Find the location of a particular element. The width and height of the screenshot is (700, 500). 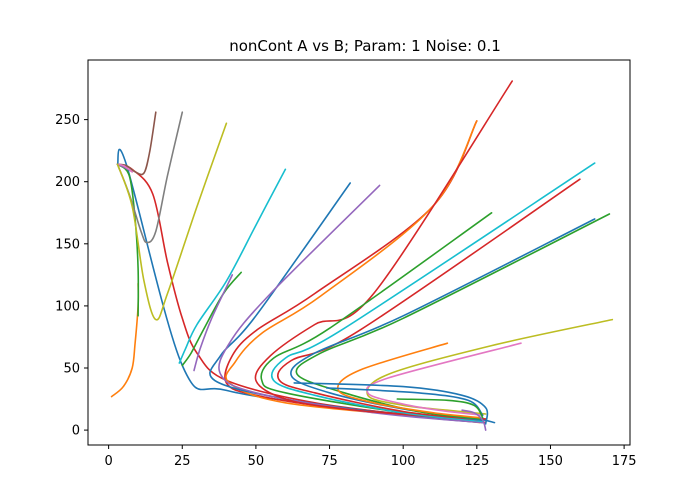

x-tick-label: 100 is located at coordinates (403, 461).